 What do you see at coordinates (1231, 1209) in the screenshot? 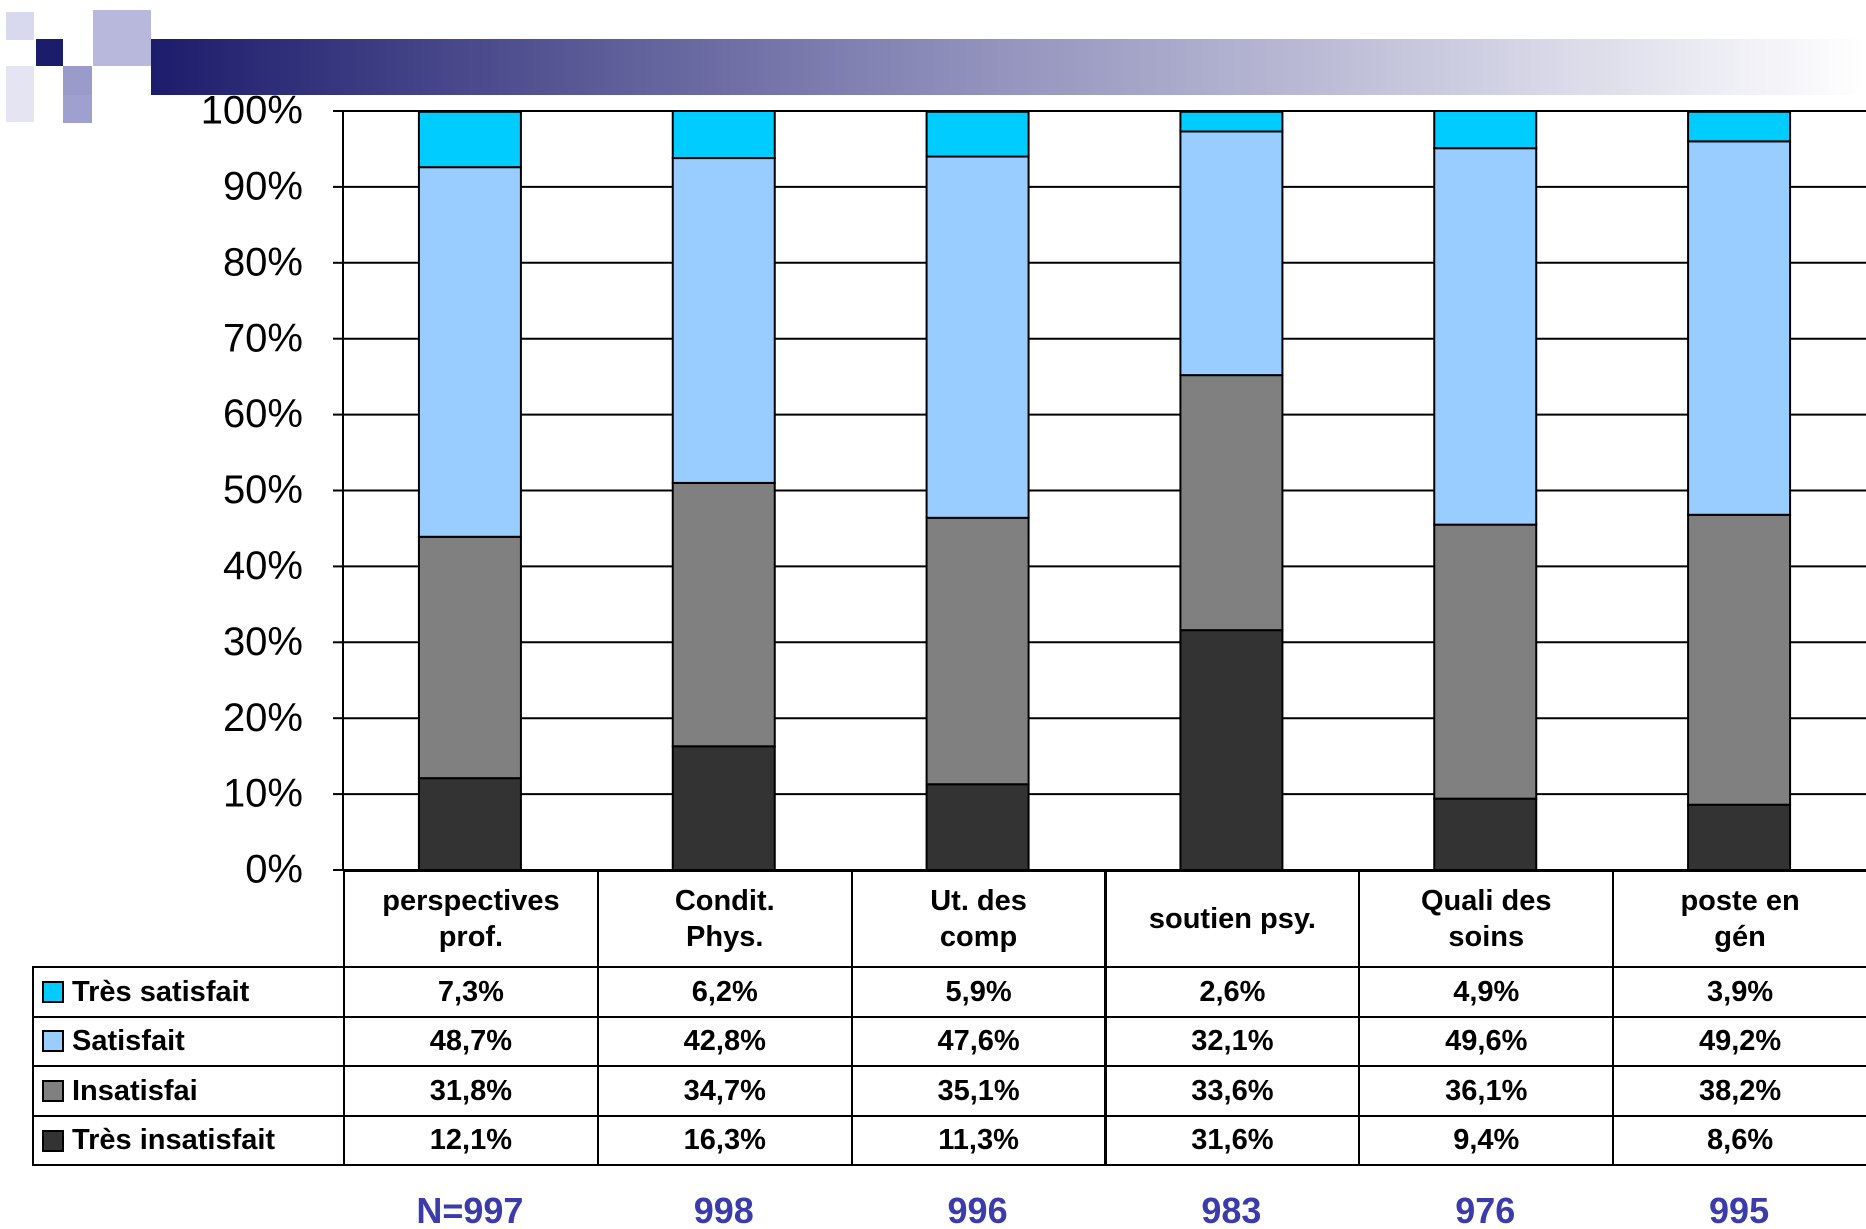
I see `sample-size: 983` at bounding box center [1231, 1209].